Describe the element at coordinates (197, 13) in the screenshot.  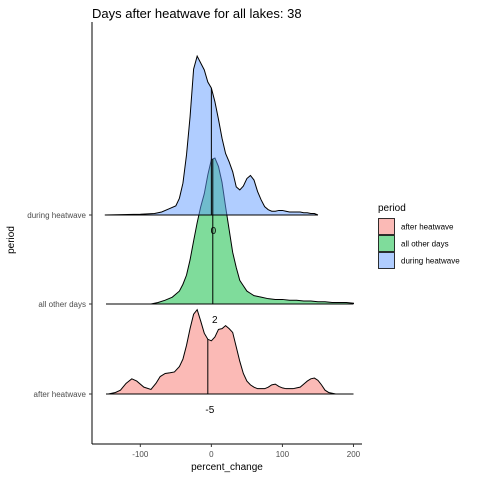
I see `chart-title: Days after heatwave for all lakes: 38` at that location.